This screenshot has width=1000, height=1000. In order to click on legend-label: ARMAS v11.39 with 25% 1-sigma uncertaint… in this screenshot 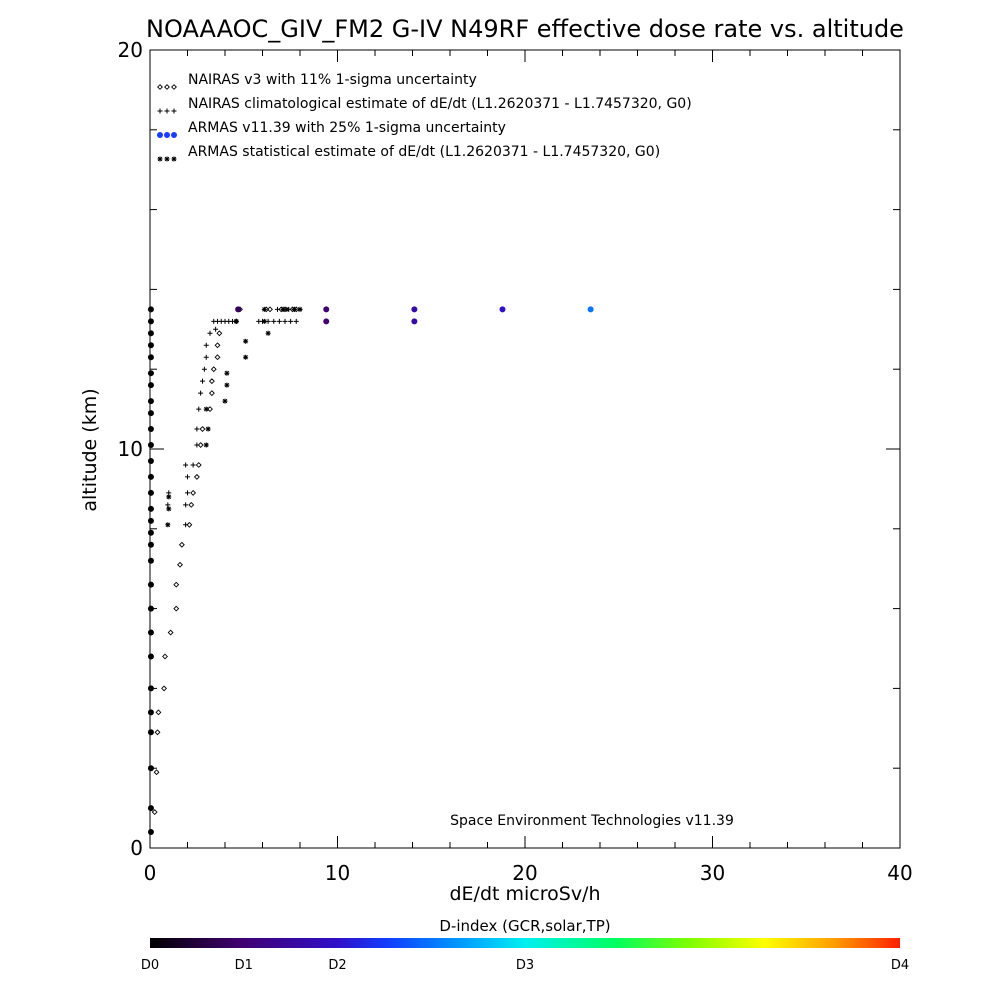, I will do `click(347, 128)`.